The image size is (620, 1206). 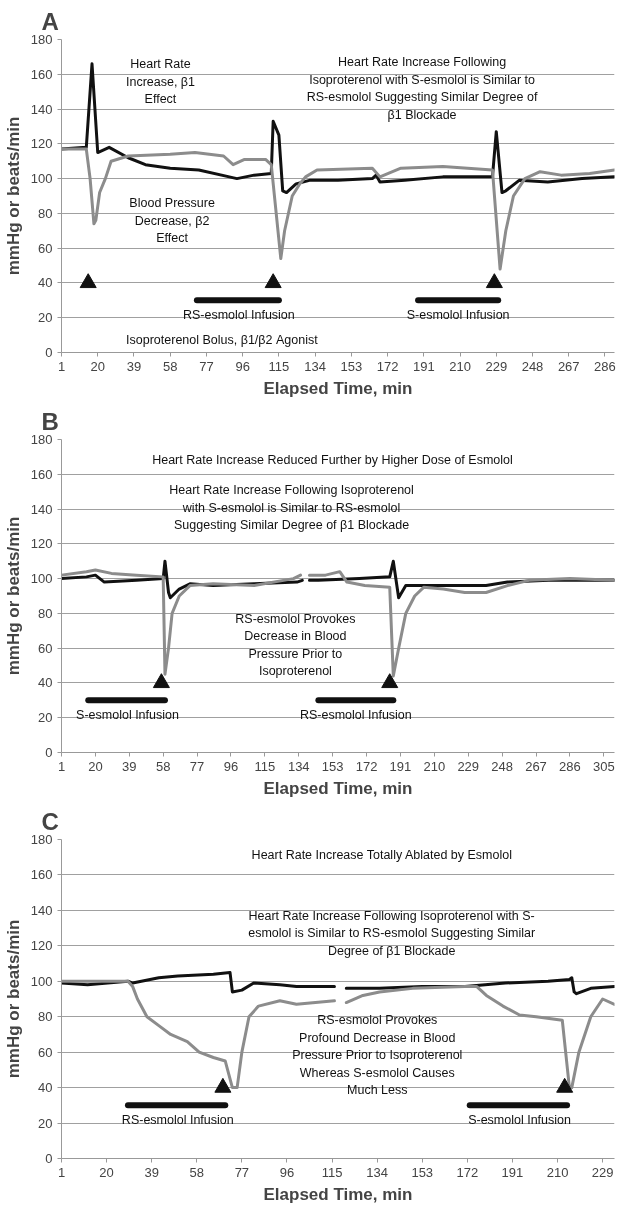 What do you see at coordinates (377, 1055) in the screenshot?
I see `annotation: RS-esmolol Provokes Profound Decrease in Blood Pressure Prior to Isoproterenol Whereas S-esmolol Causes Much Less` at bounding box center [377, 1055].